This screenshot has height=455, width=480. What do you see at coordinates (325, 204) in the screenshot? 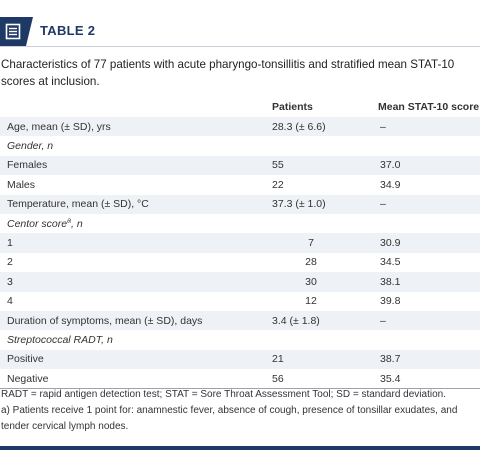
I see `patients-cell: 37.3 (± 1.0)` at bounding box center [325, 204].